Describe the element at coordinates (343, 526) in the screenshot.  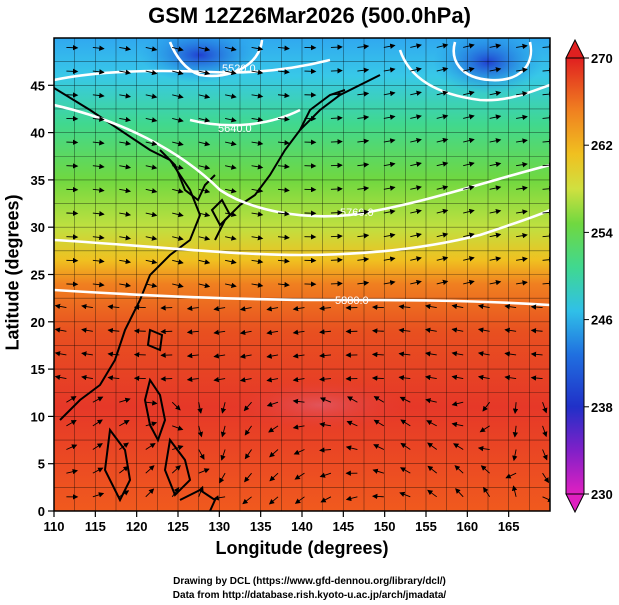
I see `x-tick-label: 145` at that location.